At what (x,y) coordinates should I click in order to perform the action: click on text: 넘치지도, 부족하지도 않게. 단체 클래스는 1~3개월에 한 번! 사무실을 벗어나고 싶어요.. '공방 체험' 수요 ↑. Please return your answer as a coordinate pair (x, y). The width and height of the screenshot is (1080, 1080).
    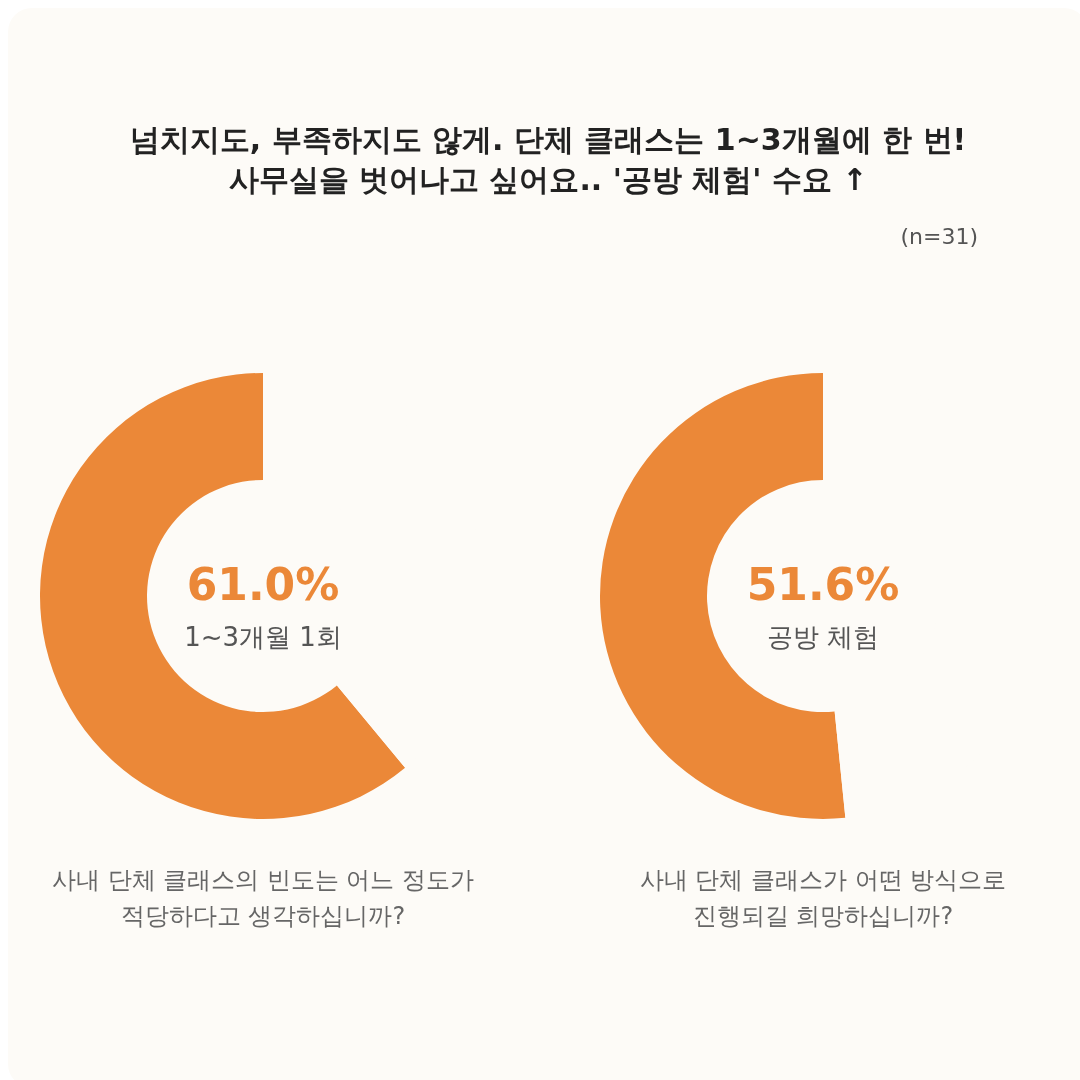
    Looking at the image, I should click on (548, 159).